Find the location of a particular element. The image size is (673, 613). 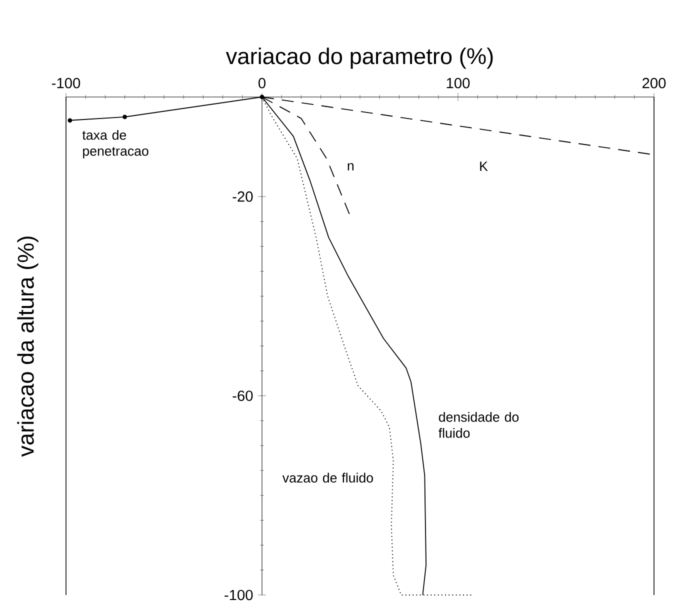

x-axis-title: variacao do parametro (%) is located at coordinates (359, 58).